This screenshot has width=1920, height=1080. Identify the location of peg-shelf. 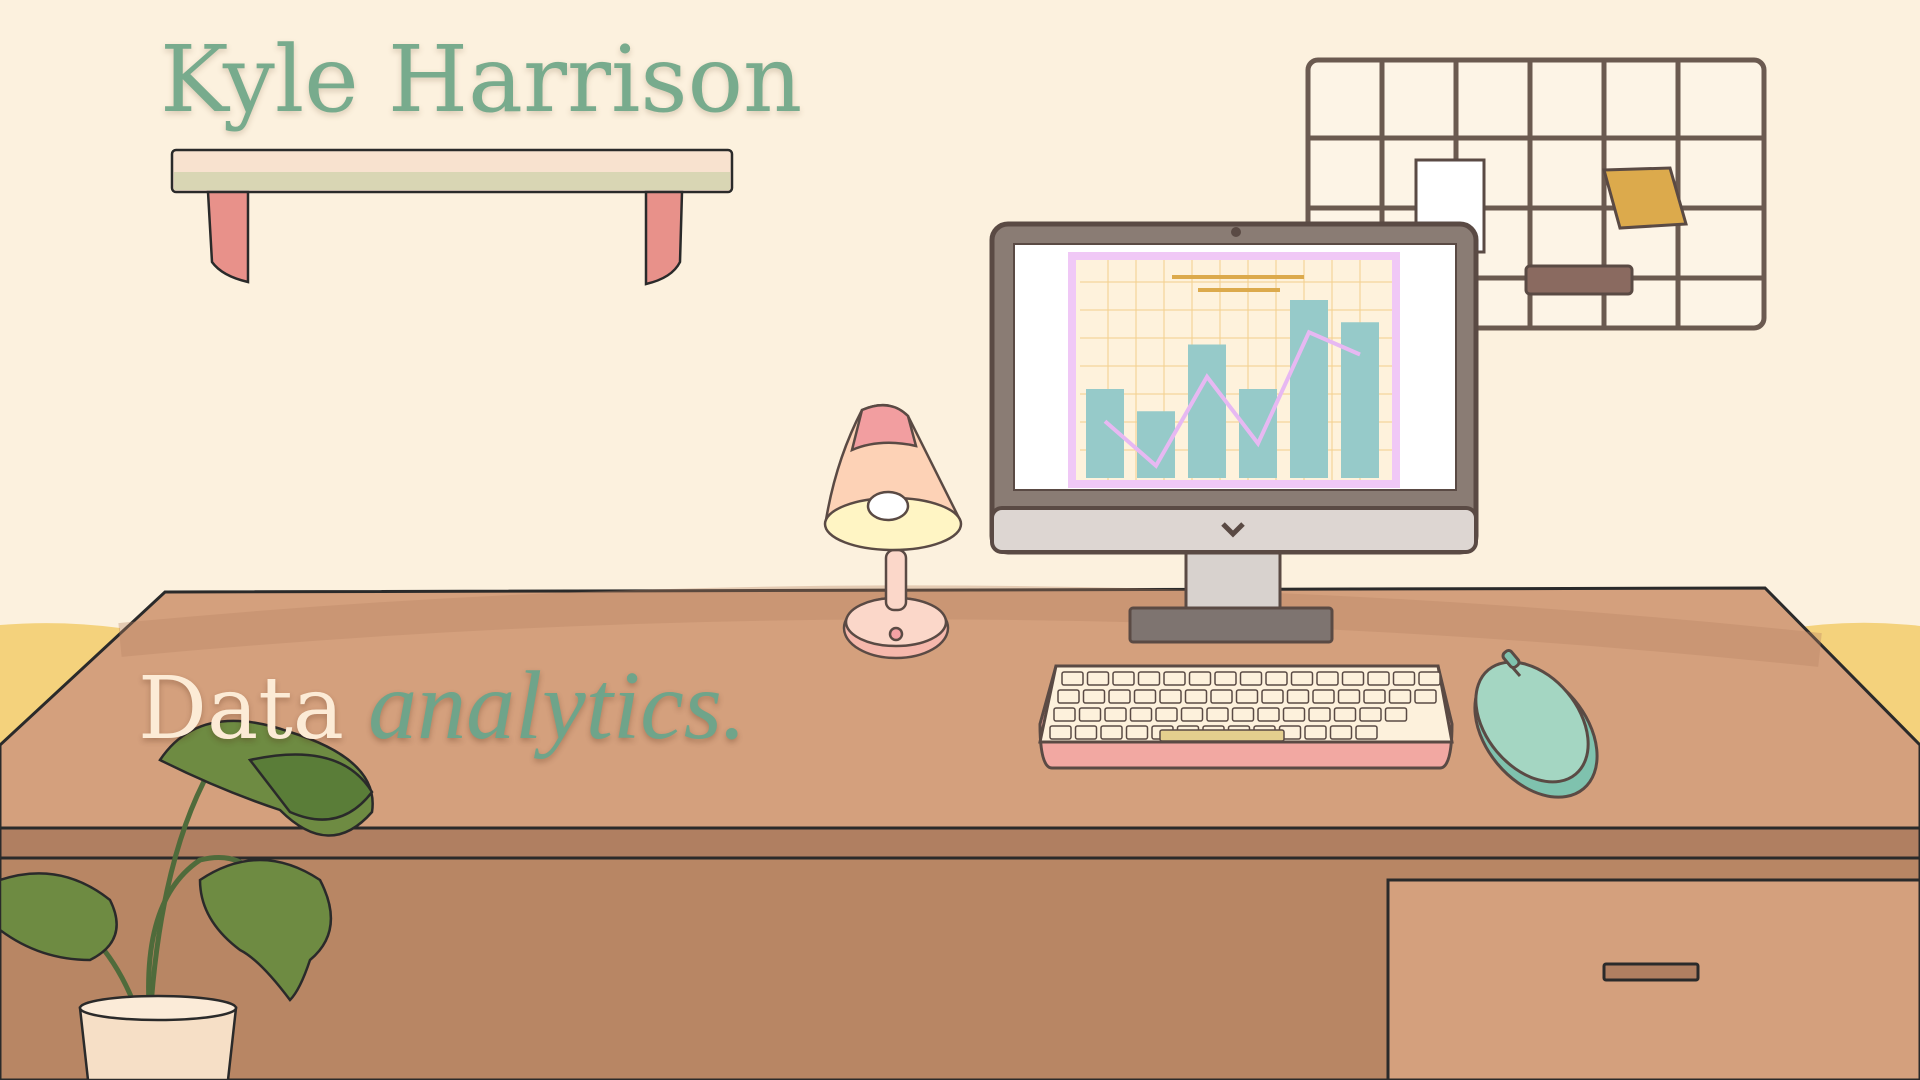
(1579, 280).